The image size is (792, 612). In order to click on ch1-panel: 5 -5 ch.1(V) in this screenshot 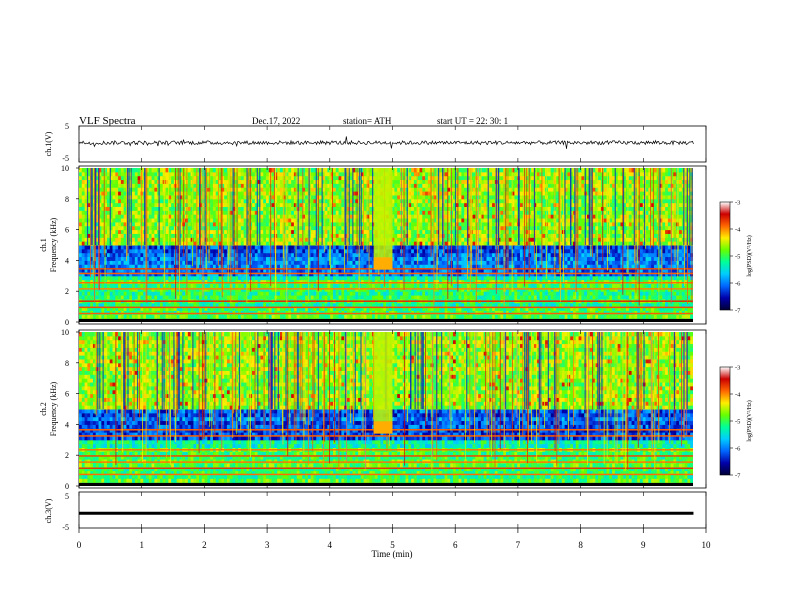, I will do `click(375, 142)`.